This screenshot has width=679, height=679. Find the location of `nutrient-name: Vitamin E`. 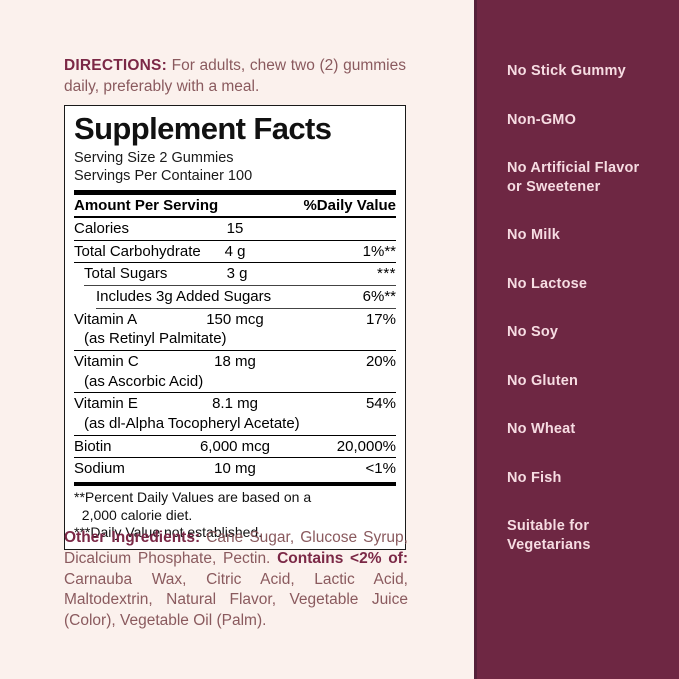

nutrient-name: Vitamin E is located at coordinates (106, 404).